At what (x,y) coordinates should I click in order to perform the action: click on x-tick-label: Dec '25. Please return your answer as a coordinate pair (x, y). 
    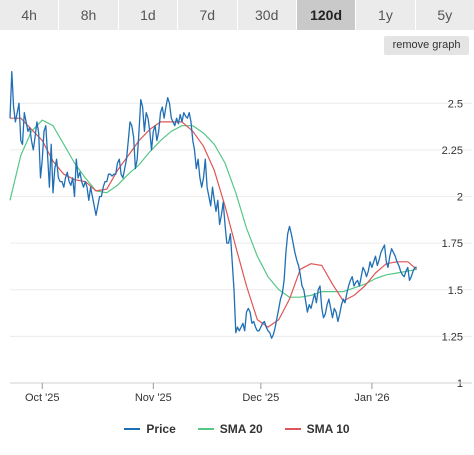
    Looking at the image, I should click on (260, 398).